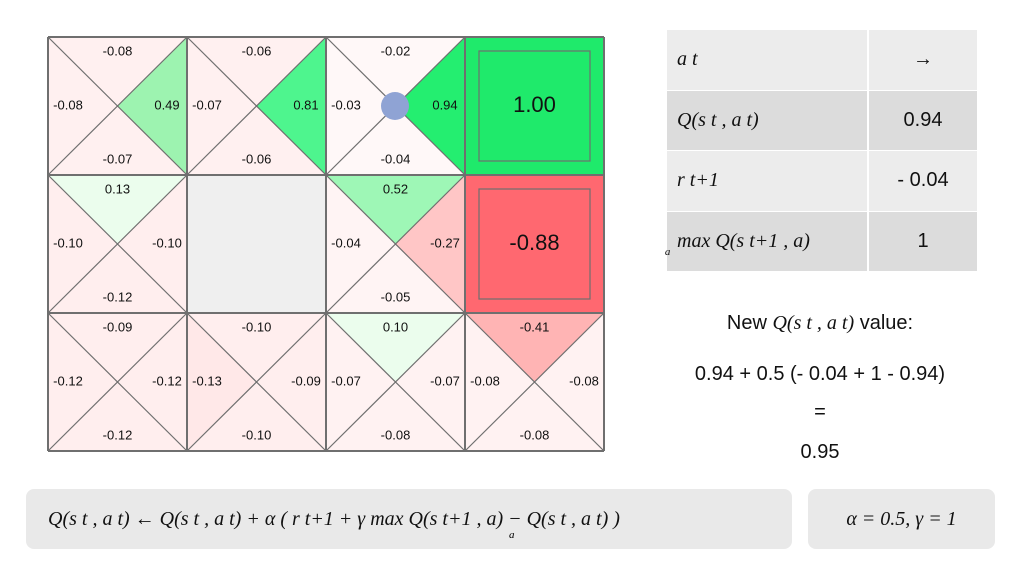 Image resolution: width=1024 pixels, height=576 pixels. What do you see at coordinates (922, 180) in the screenshot?
I see `value-reward: - 0.04` at bounding box center [922, 180].